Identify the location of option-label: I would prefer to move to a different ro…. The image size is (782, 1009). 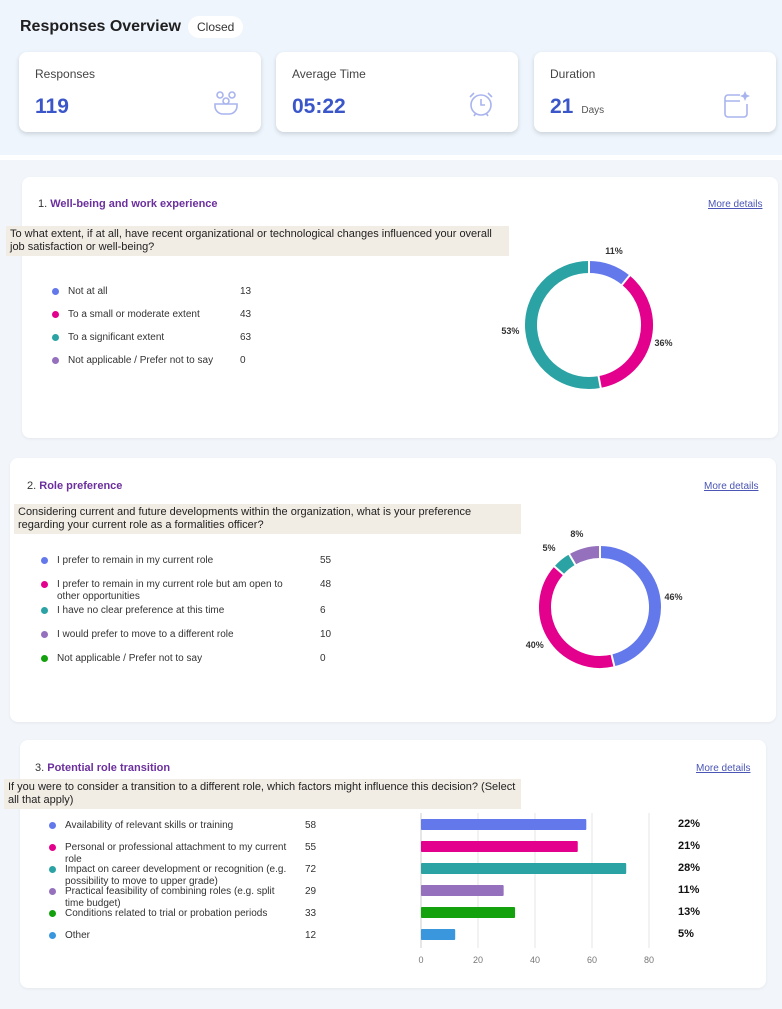
(145, 634).